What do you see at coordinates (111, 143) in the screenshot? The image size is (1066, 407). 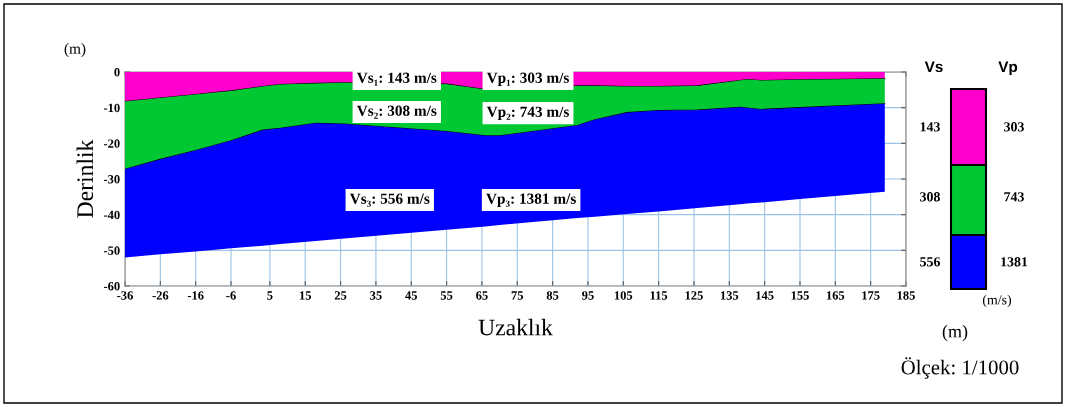 I see `y-tick-label: -20` at bounding box center [111, 143].